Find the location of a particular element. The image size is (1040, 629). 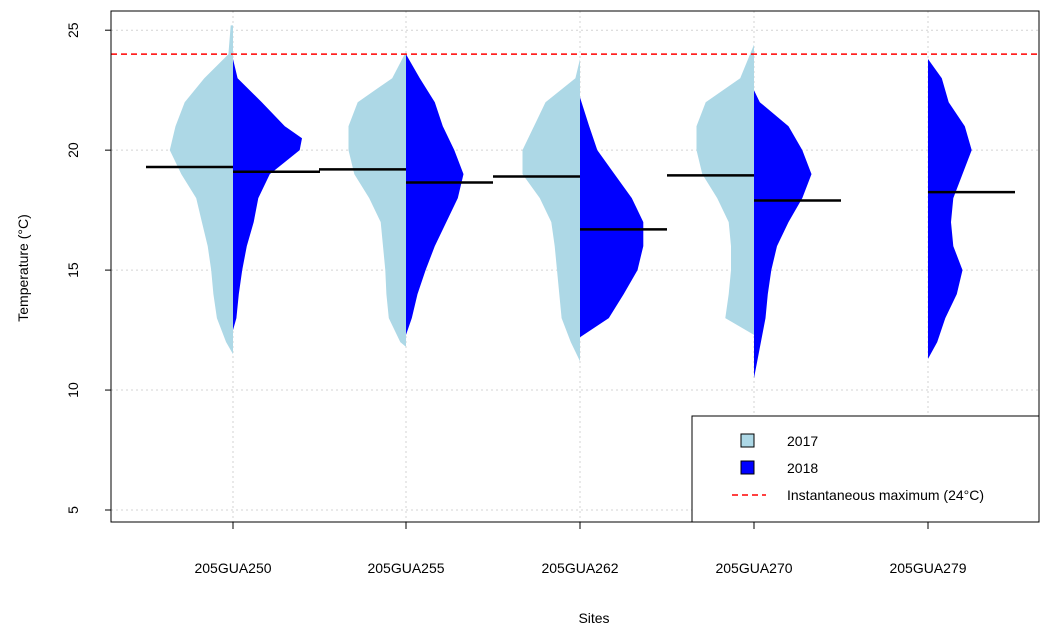

violin-half-2017-205GUA262 is located at coordinates (551, 210).